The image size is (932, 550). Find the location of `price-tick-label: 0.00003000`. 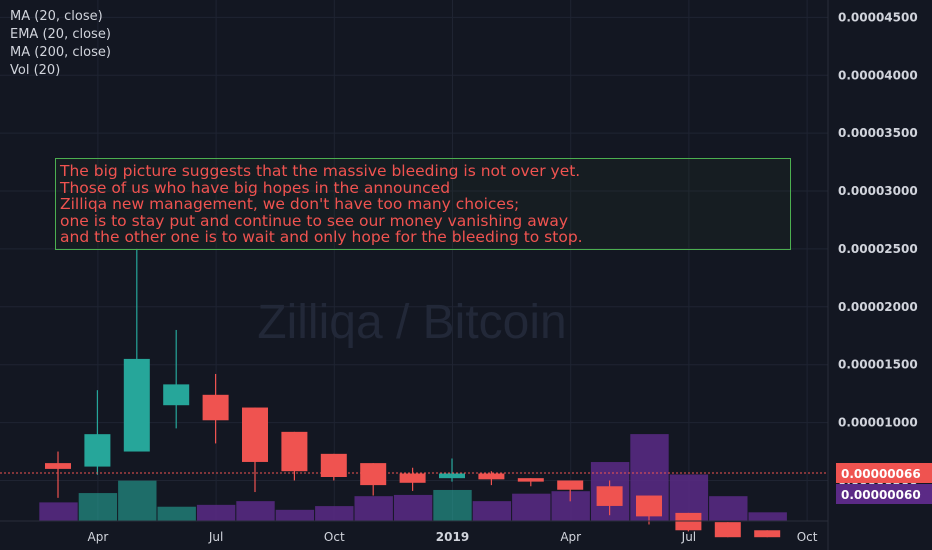

price-tick-label: 0.00003000 is located at coordinates (878, 191).